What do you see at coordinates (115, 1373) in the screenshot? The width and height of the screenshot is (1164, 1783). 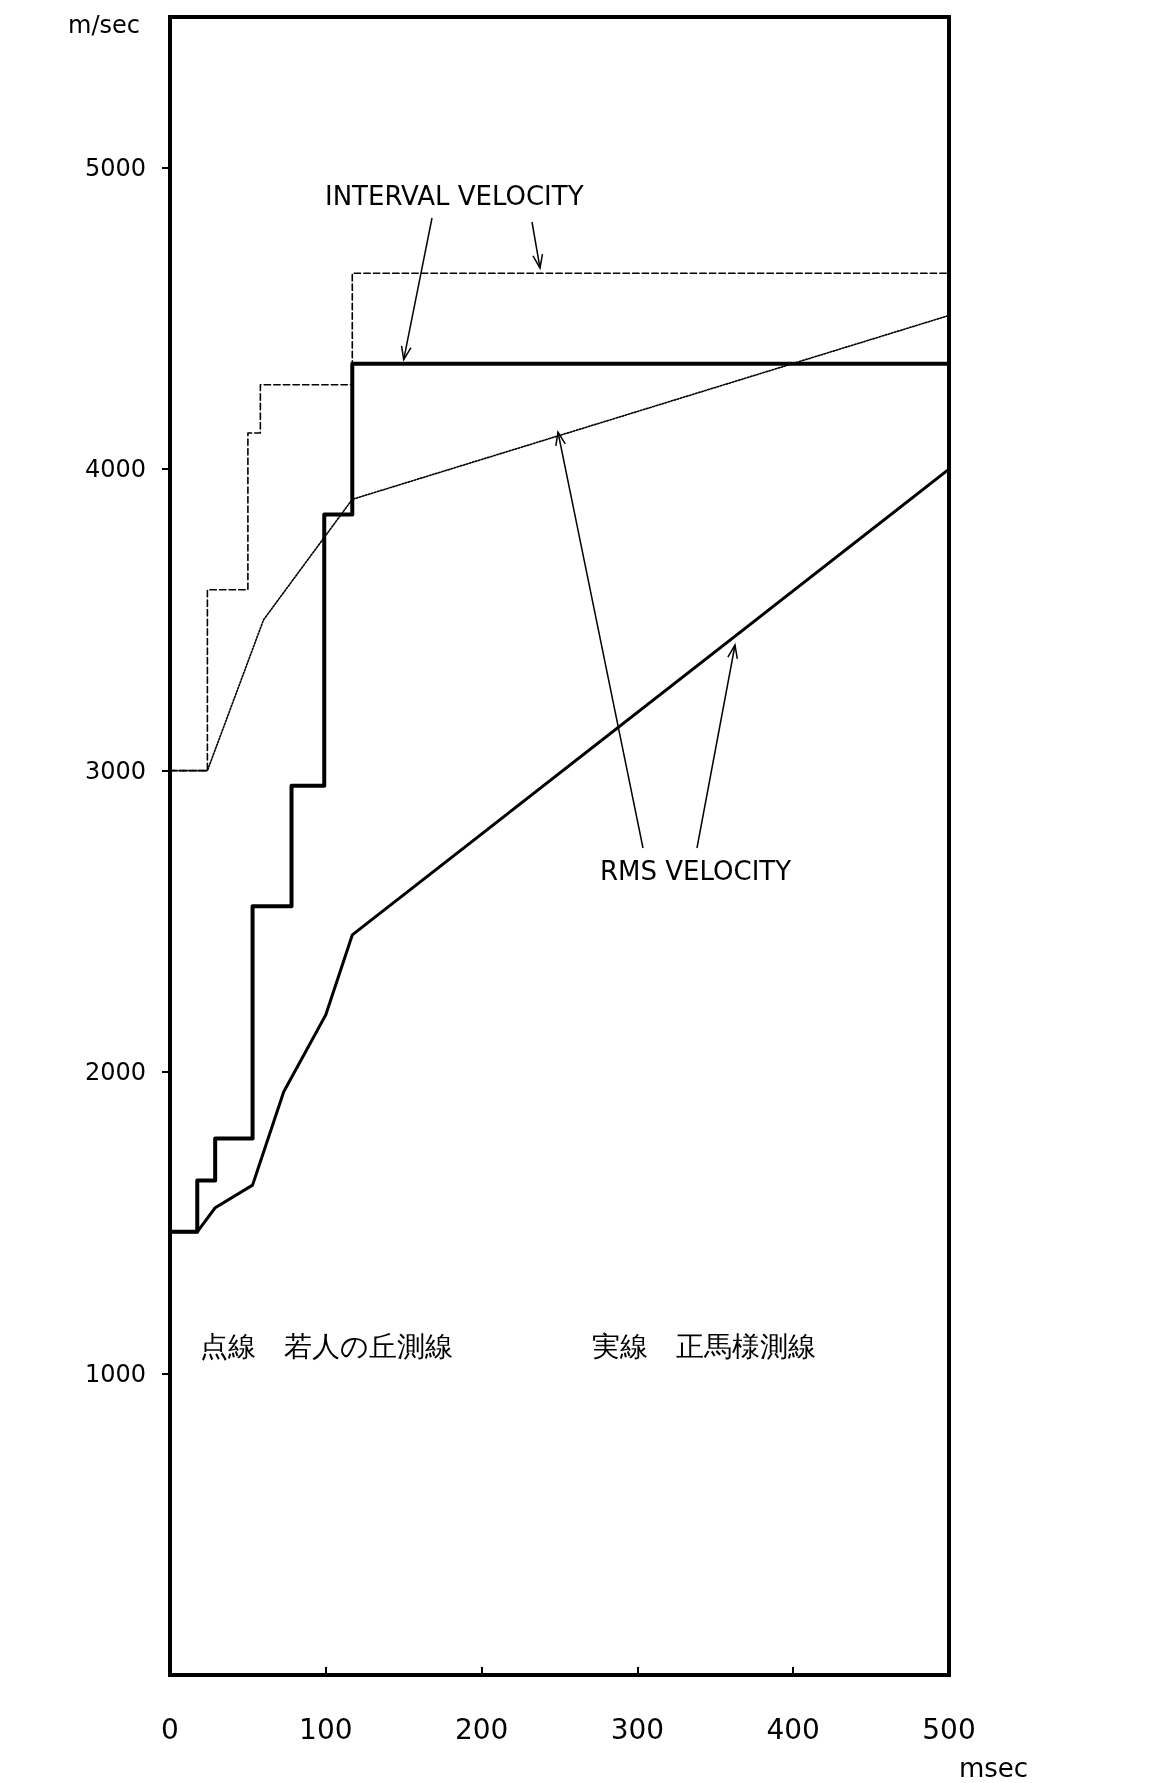 I see `y-tick-label: 1000` at bounding box center [115, 1373].